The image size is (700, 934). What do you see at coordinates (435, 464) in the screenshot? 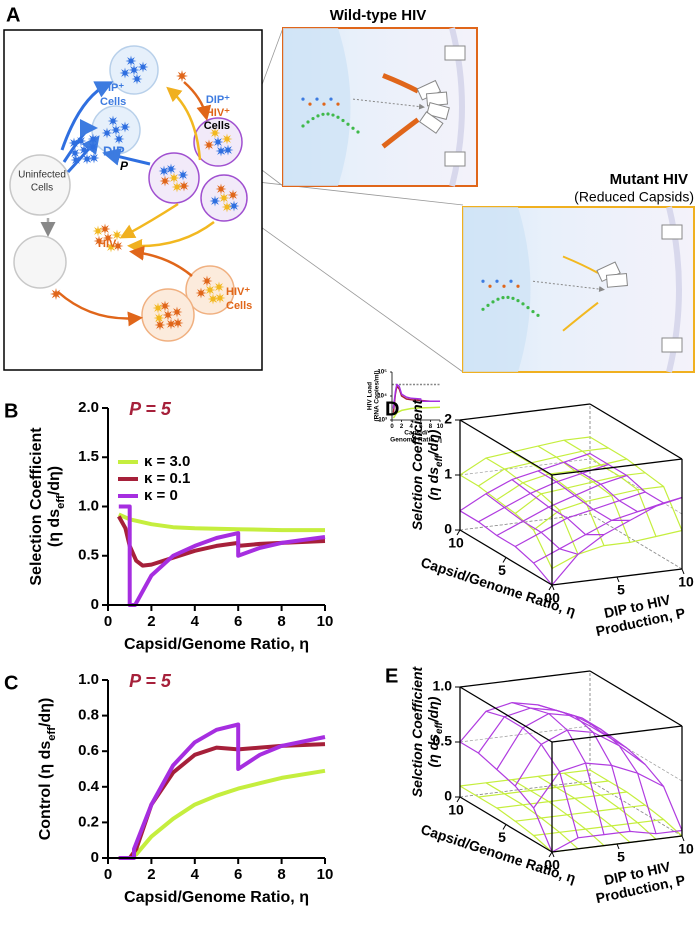
I see `axis-label: (η dseff/dη)` at bounding box center [435, 464].